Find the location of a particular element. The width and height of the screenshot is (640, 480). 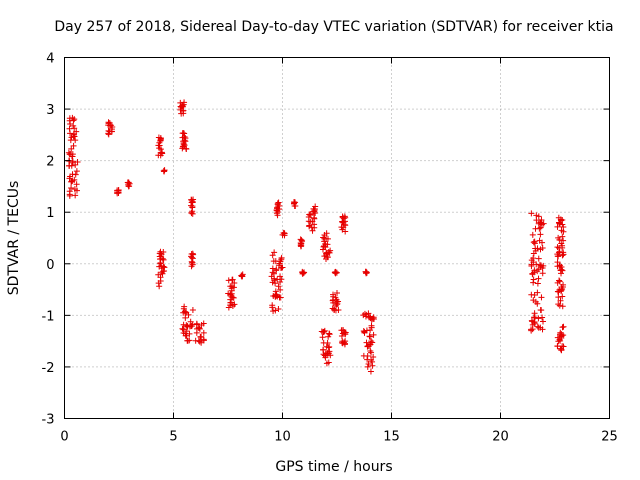

x-tick-label: 20 is located at coordinates (500, 437).